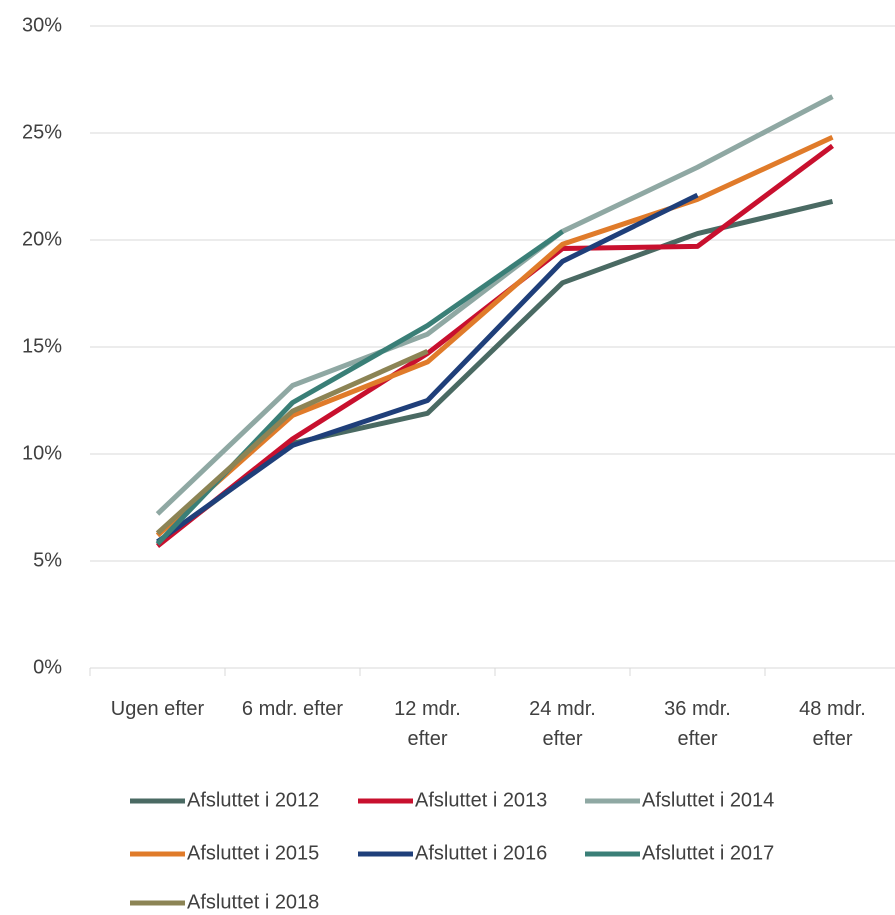  I want to click on y-tick-label: 5%, so click(47, 560).